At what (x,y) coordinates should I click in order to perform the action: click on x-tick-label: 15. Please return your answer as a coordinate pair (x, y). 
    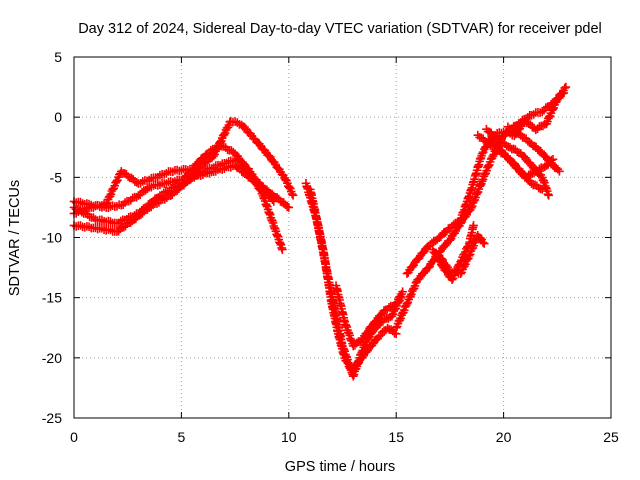
    Looking at the image, I should click on (396, 437).